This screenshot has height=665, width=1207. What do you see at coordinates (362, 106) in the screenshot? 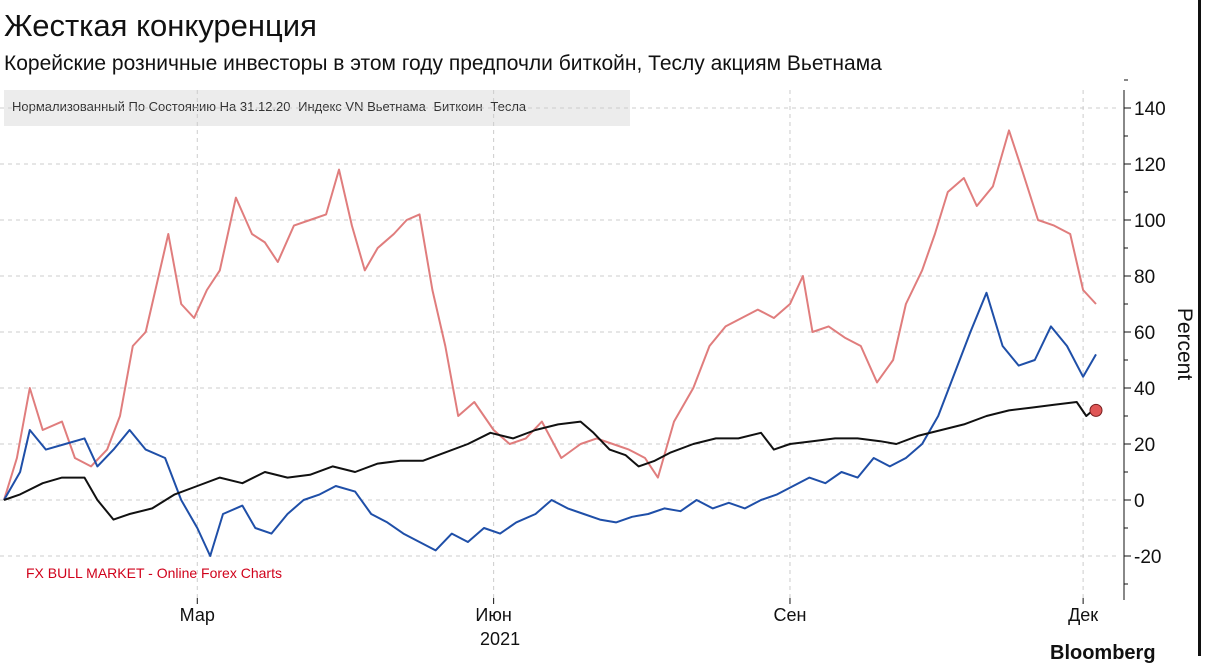
I see `legend-entry-vn-index: Индекс VN Вьетнама` at bounding box center [362, 106].